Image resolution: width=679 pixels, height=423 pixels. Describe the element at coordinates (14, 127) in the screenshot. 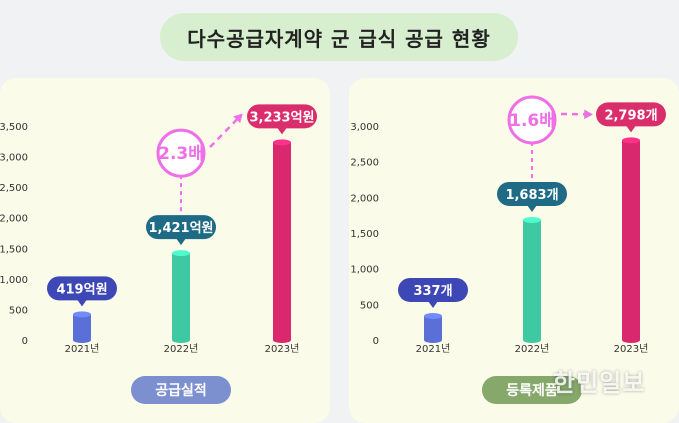

I see `supply-performance-ytick-label: 3,500` at that location.